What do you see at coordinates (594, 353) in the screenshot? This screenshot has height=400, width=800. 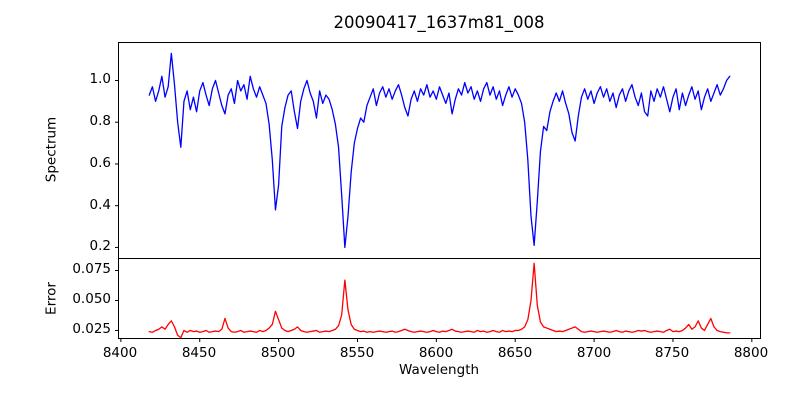 I see `xtick-8700: 8700` at bounding box center [594, 353].